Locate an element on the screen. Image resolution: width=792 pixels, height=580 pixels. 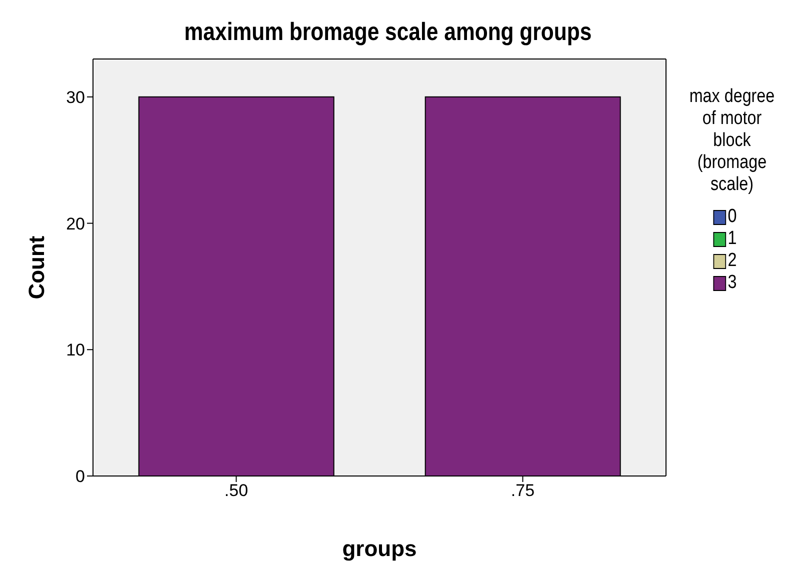
y-tick-label: 10 is located at coordinates (75, 350).